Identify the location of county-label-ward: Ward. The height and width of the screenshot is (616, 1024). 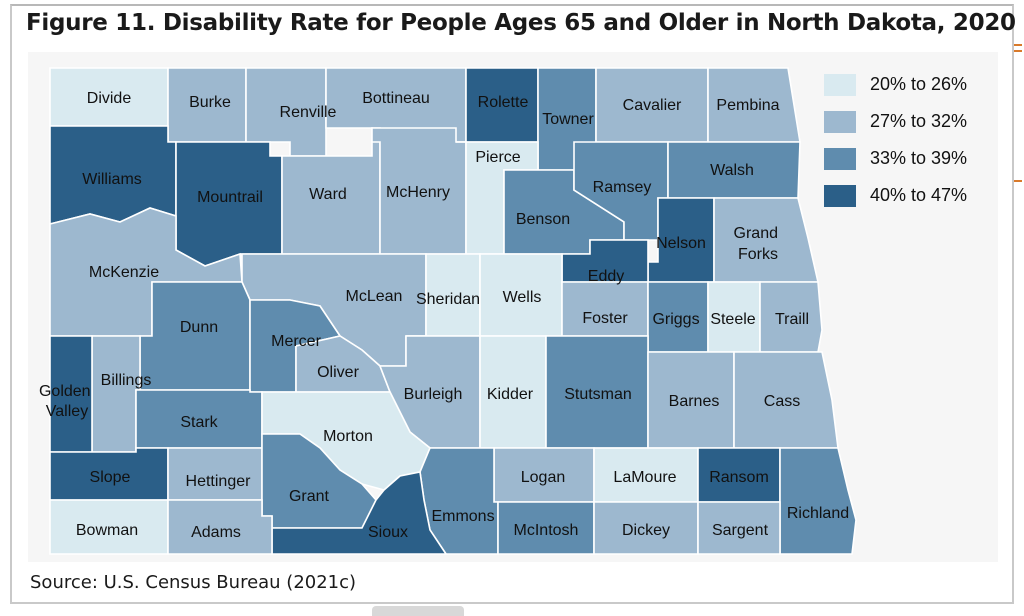
(328, 194).